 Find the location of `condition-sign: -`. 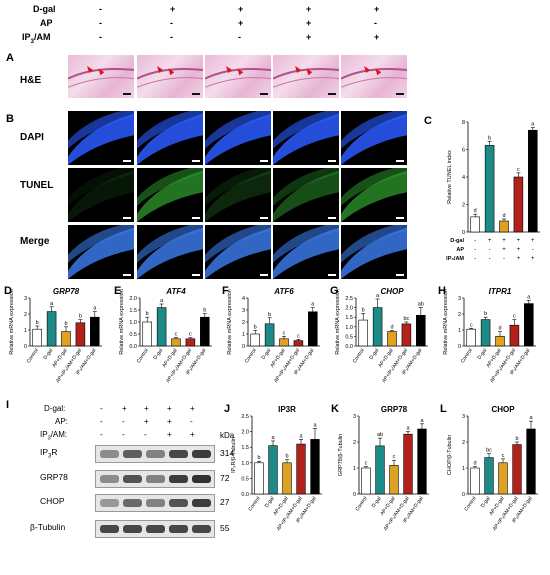

condition-sign: - is located at coordinates (490, 259).